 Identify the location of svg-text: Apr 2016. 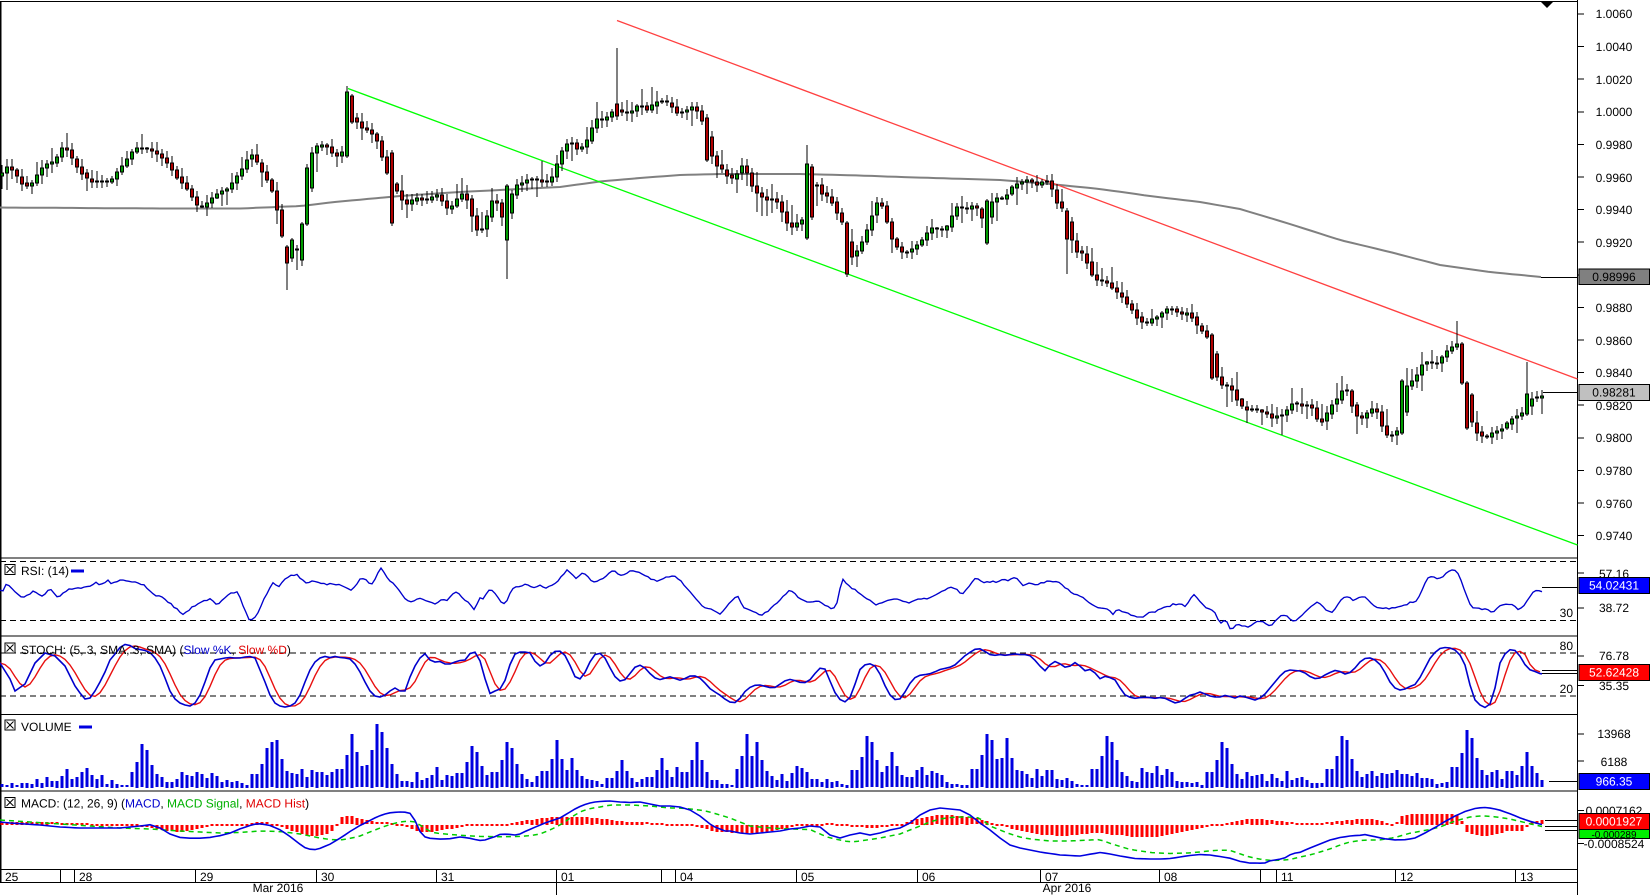
(1067, 888).